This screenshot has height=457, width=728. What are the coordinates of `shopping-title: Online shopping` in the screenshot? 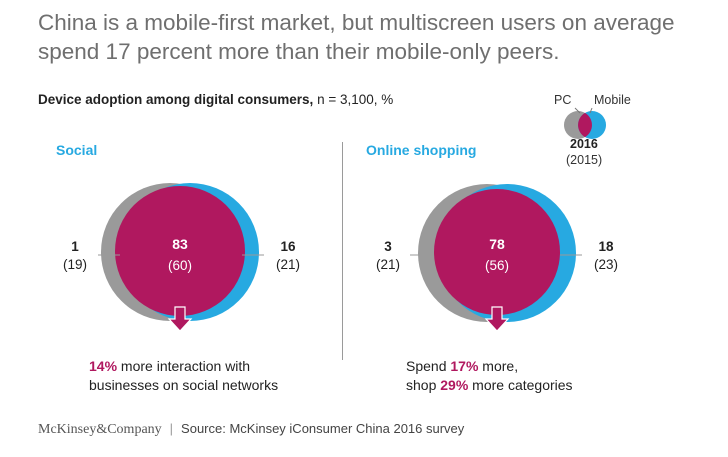 It's located at (421, 150).